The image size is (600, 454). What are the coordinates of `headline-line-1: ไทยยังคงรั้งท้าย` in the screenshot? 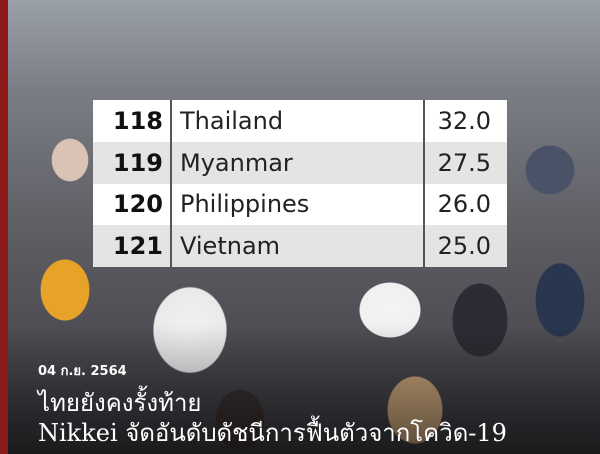 It's located at (120, 403).